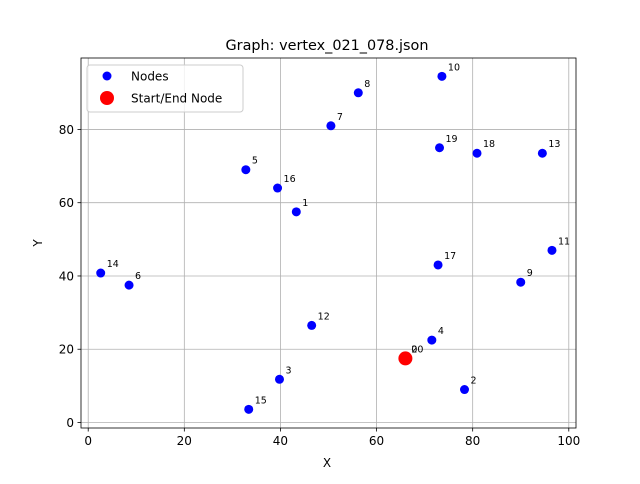 This screenshot has width=640, height=484. Describe the element at coordinates (376, 441) in the screenshot. I see `x-tick-label: 60` at that location.